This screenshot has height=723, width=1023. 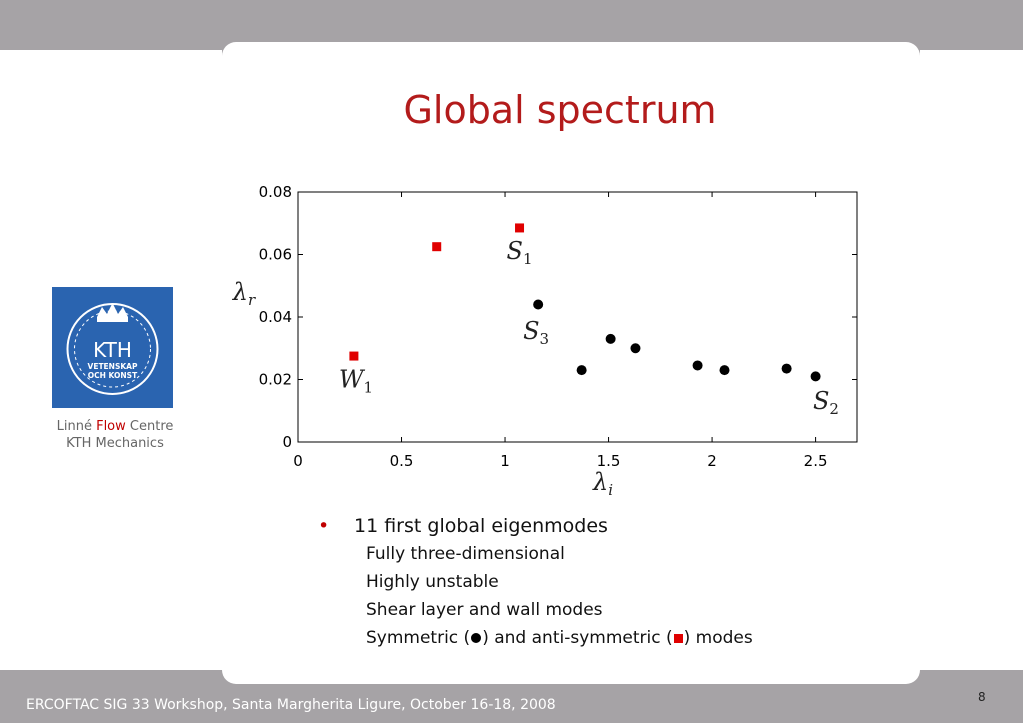 I want to click on y-tick-label: 0.02, so click(x=275, y=380).